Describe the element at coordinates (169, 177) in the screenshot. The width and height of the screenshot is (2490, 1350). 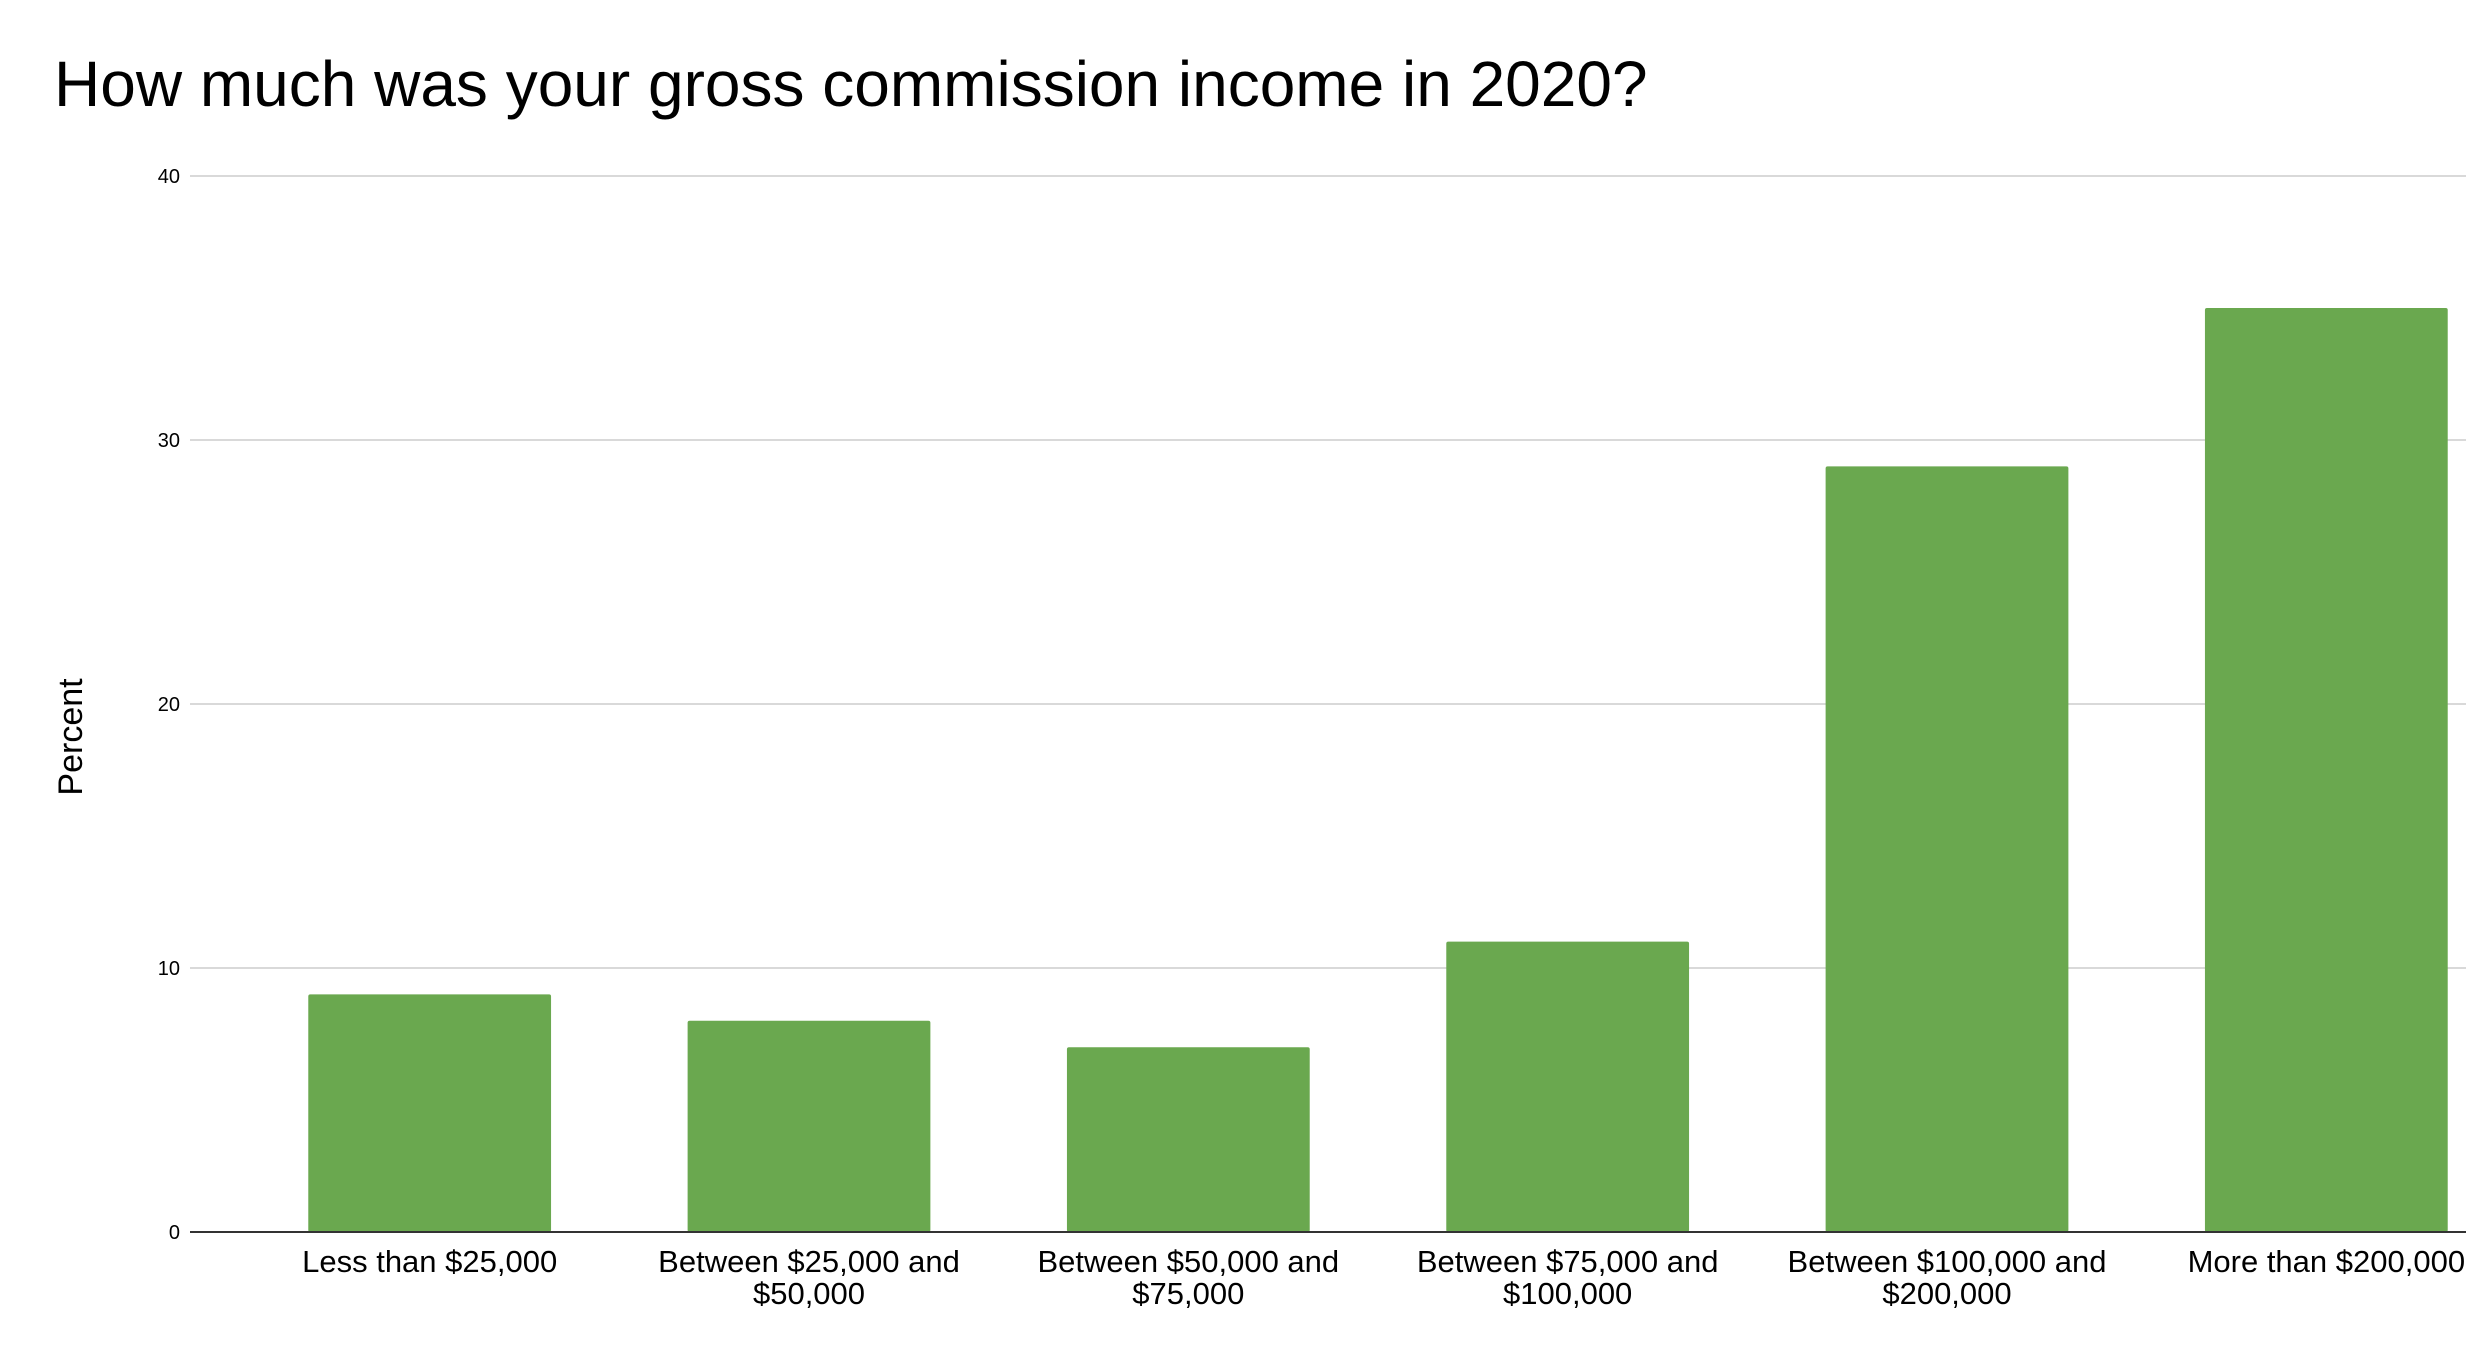
I see `y-tick-label: 40` at that location.